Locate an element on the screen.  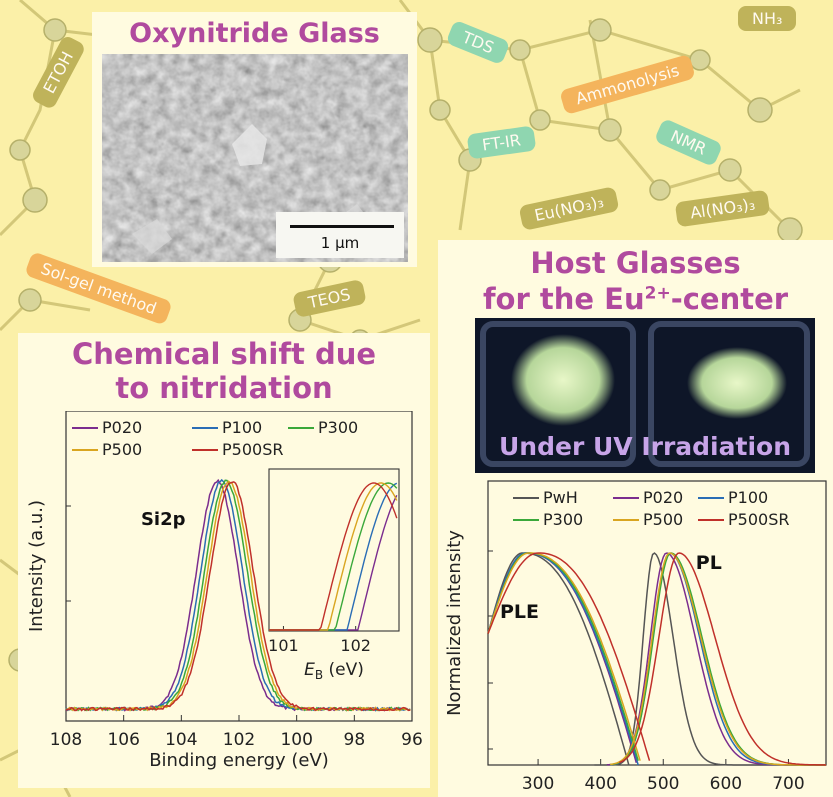
sem-micrograph-image: 1 μm is located at coordinates (255, 158).